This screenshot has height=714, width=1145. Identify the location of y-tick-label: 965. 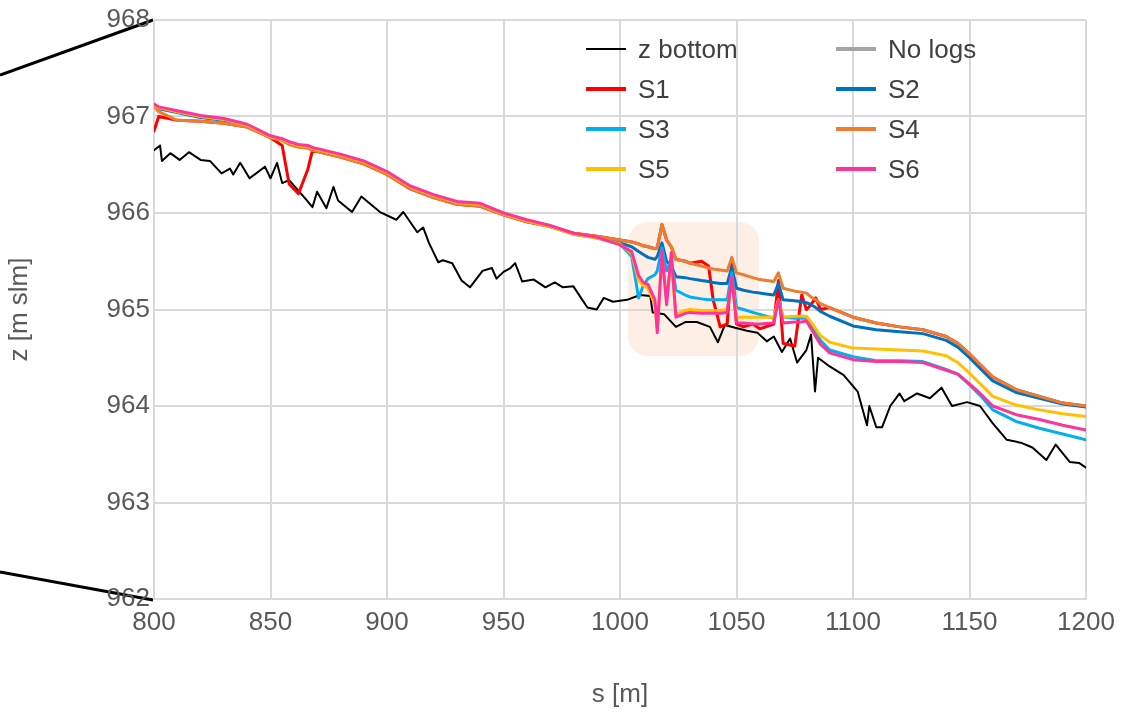
(128, 307).